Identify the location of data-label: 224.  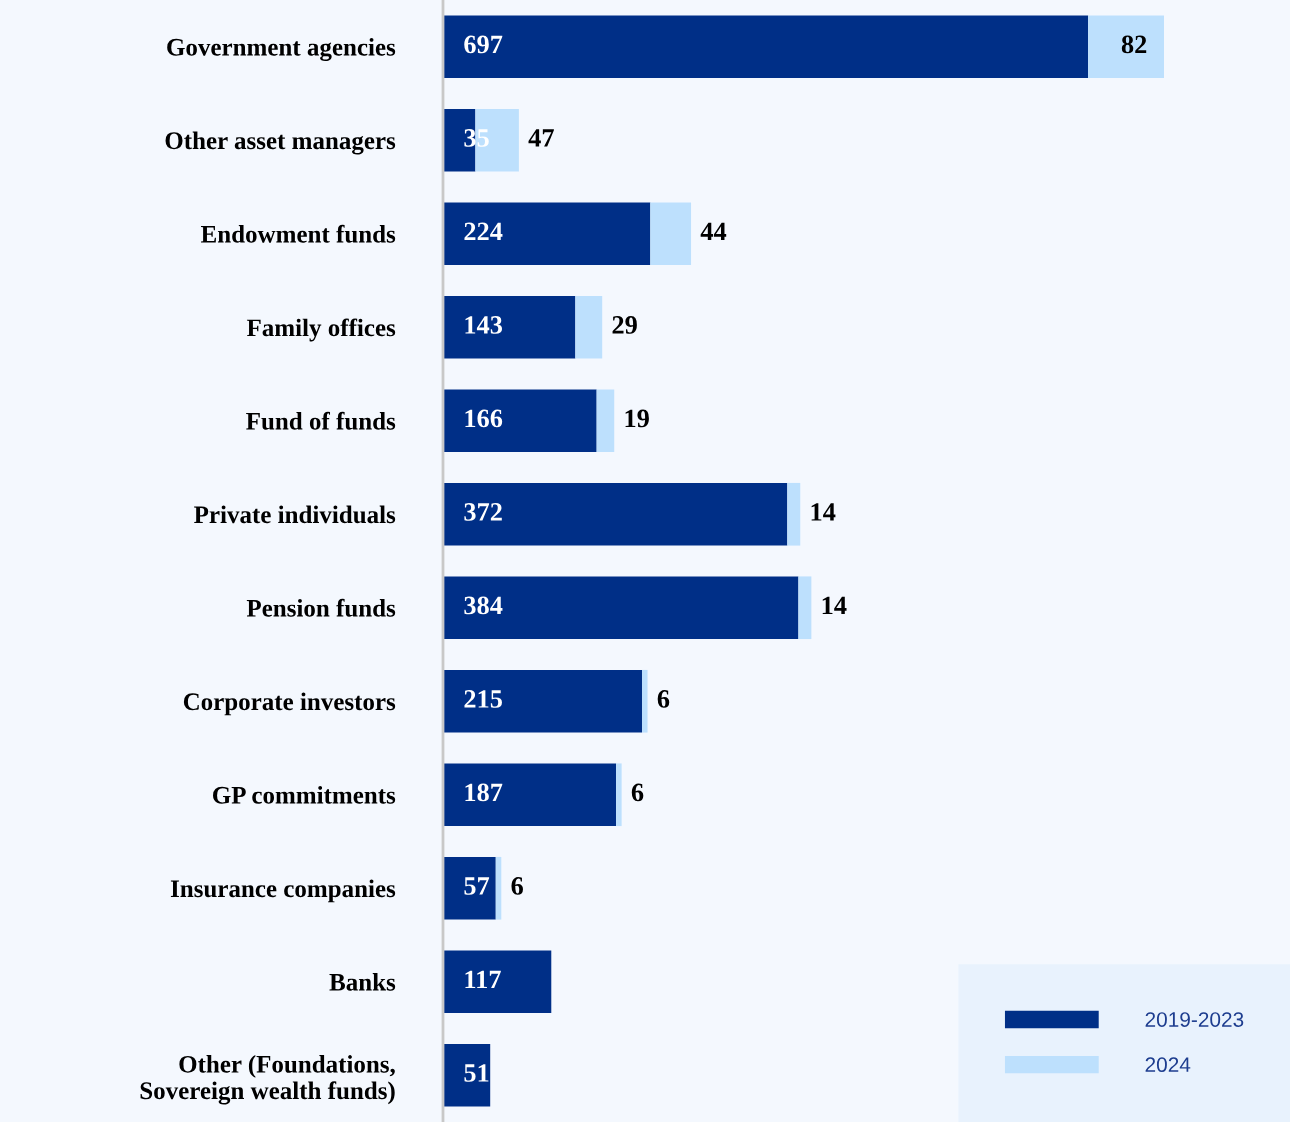
(483, 231).